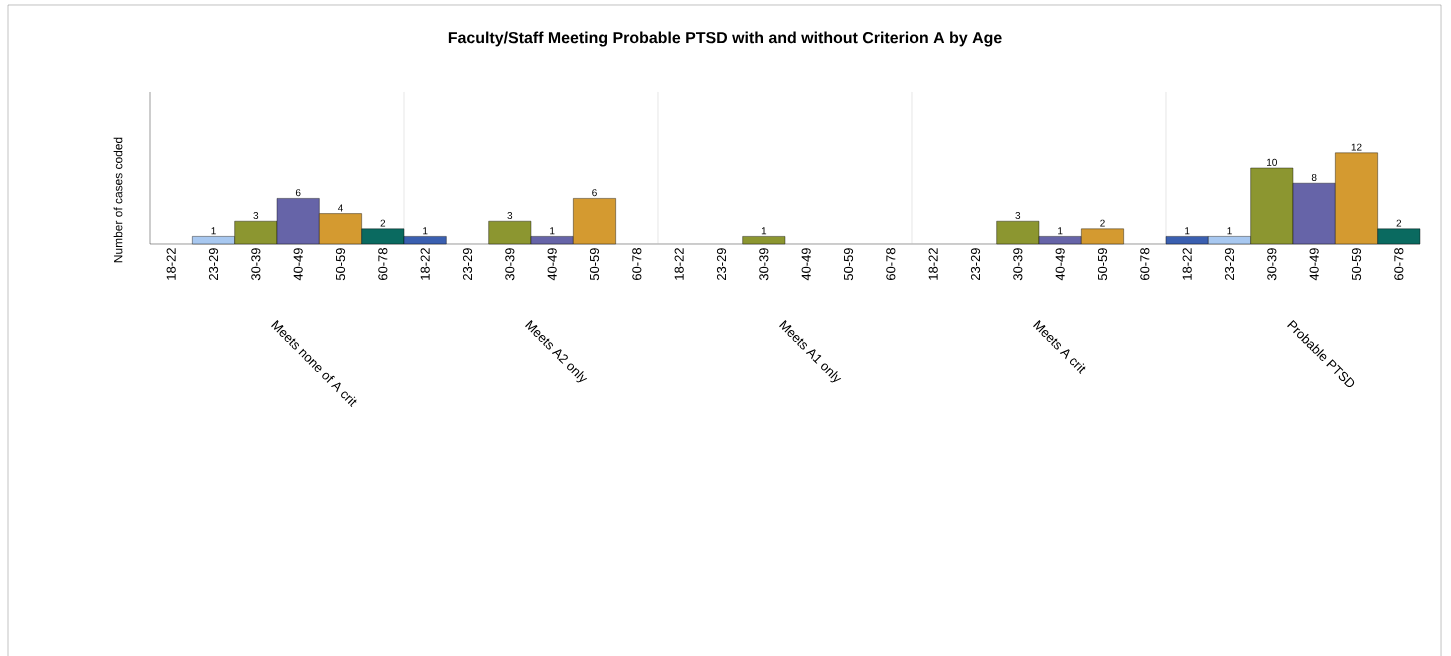  What do you see at coordinates (118, 200) in the screenshot?
I see `y-axis-title: Number of cases coded` at bounding box center [118, 200].